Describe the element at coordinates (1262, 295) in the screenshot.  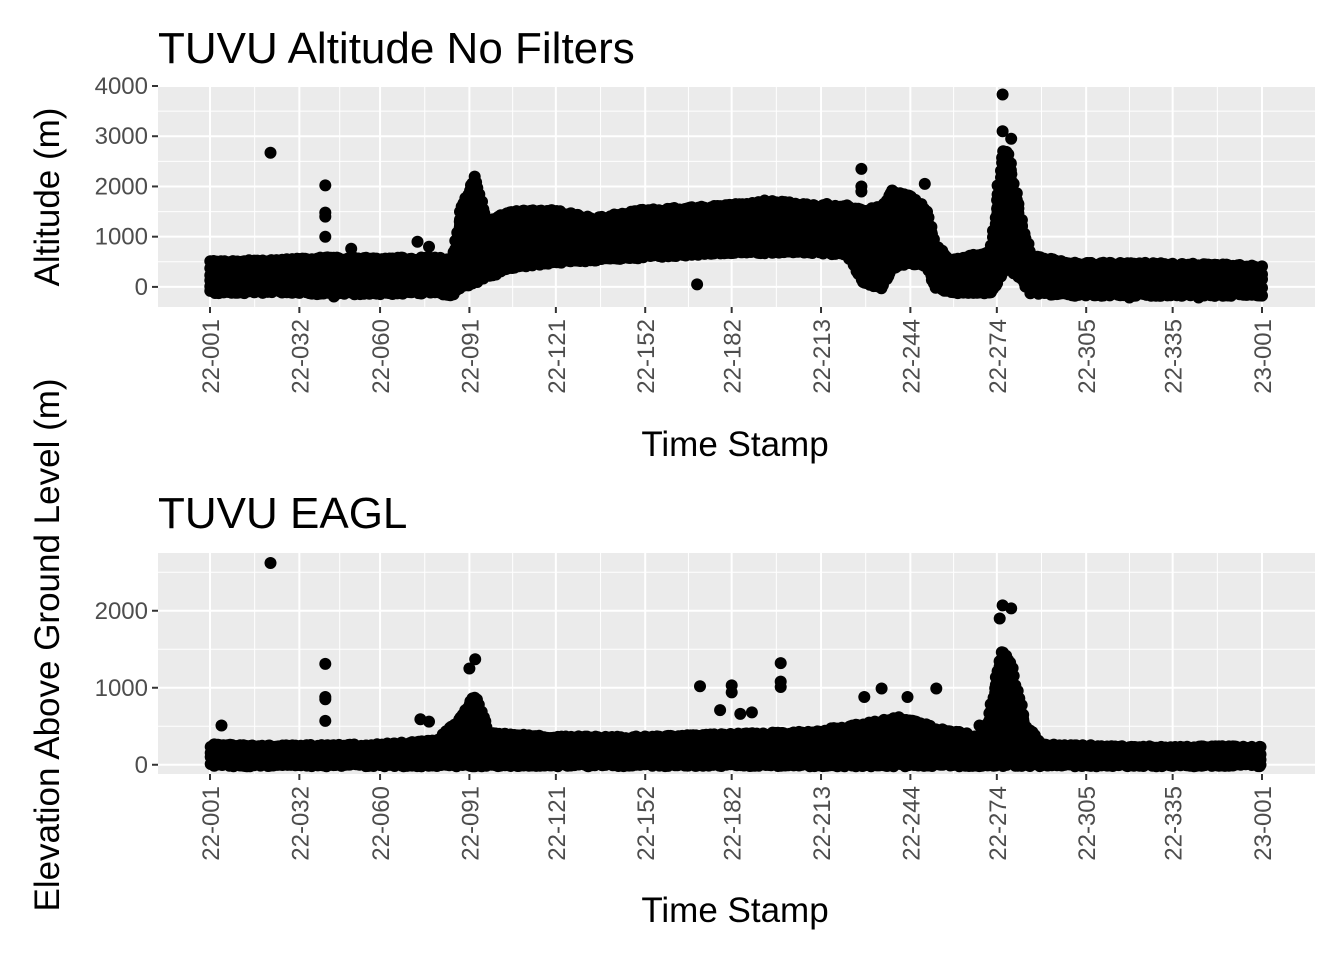
I see `altitude-data-point` at that location.